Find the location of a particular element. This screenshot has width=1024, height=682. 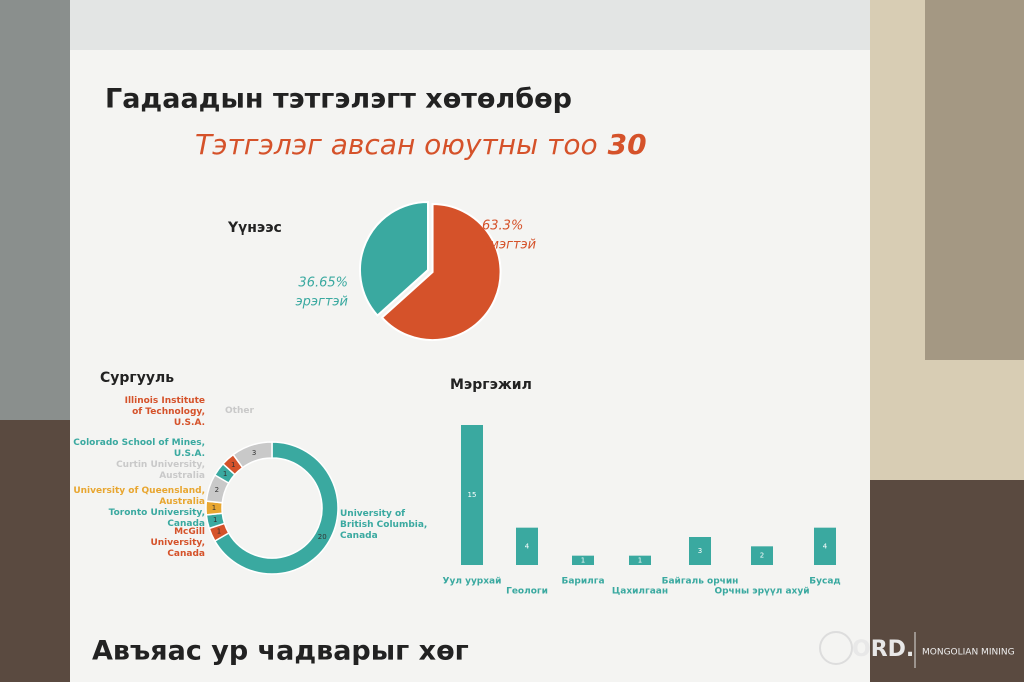

x-tick-label: Барилга is located at coordinates (582, 582).